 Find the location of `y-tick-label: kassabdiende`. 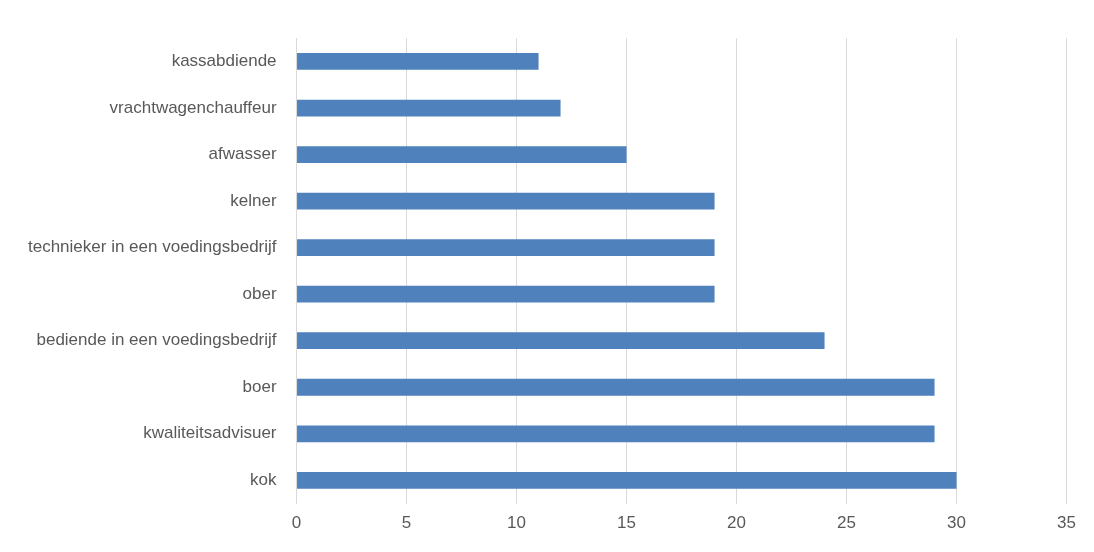

y-tick-label: kassabdiende is located at coordinates (224, 61).